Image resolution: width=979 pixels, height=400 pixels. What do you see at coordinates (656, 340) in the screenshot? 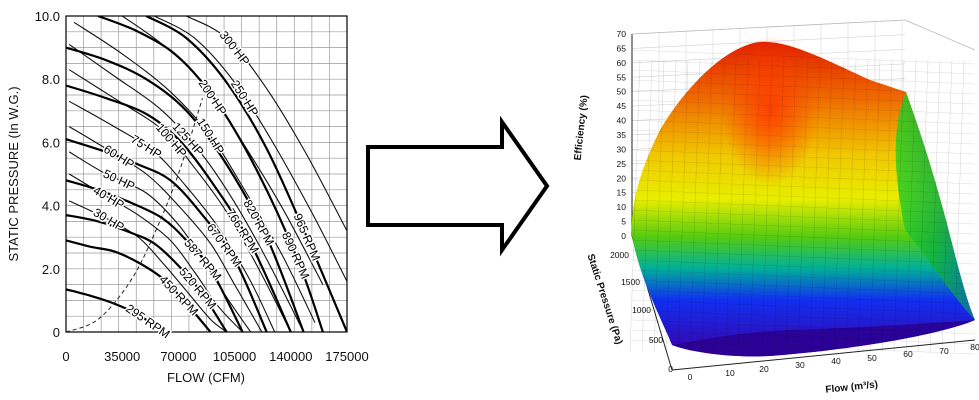
I see `y-tick-label: 500` at bounding box center [656, 340].